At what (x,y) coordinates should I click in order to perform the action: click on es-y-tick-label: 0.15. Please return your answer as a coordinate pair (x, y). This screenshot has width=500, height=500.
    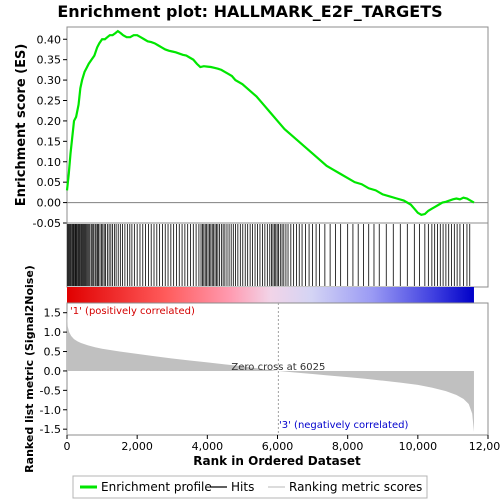
    Looking at the image, I should click on (49, 141).